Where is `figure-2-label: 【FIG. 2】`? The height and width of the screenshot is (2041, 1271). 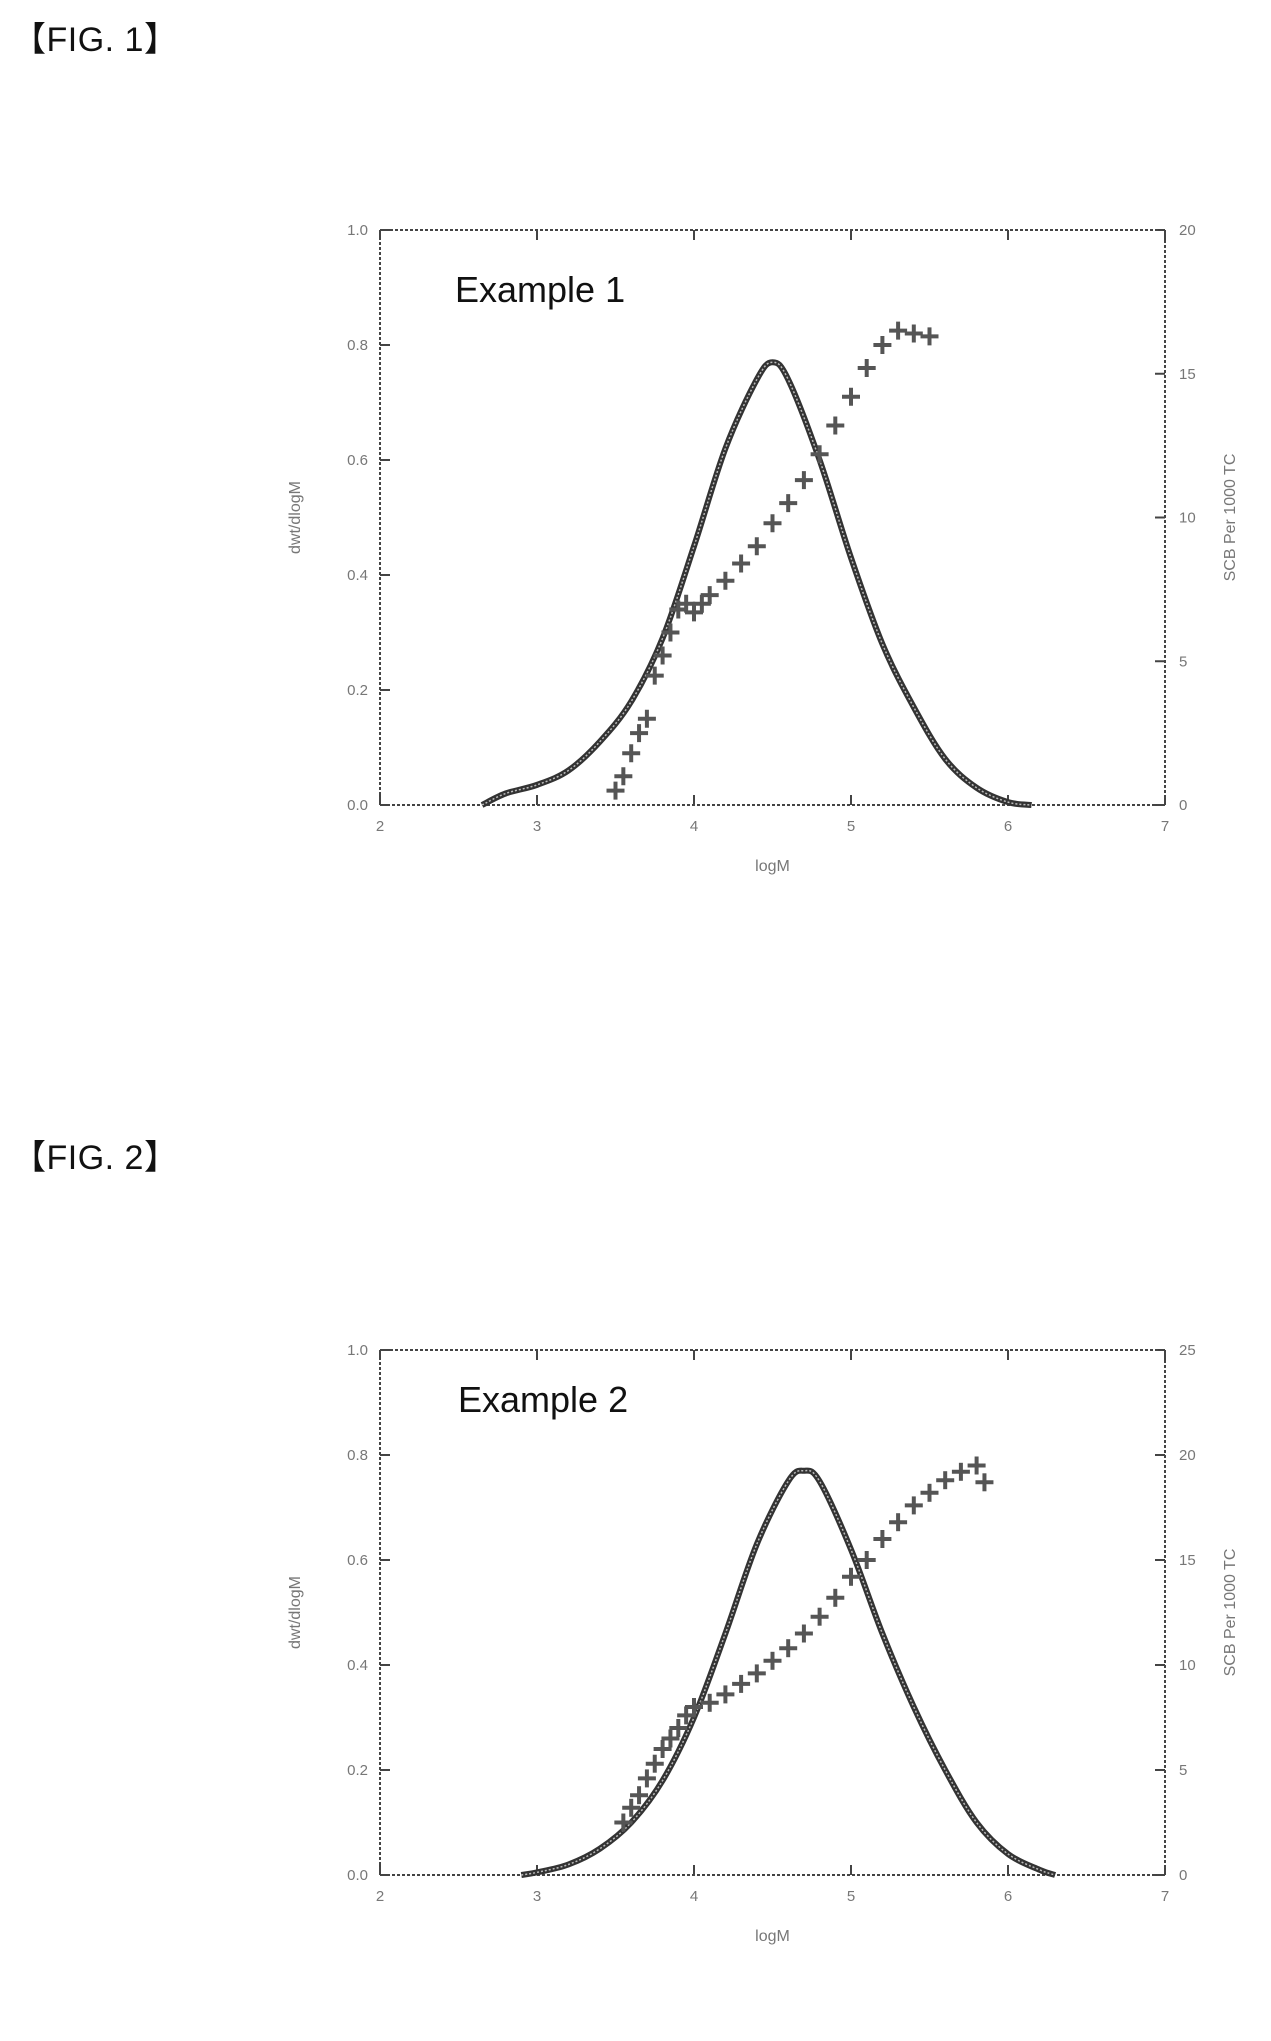 figure-2-label: 【FIG. 2】 is located at coordinates (95, 1158).